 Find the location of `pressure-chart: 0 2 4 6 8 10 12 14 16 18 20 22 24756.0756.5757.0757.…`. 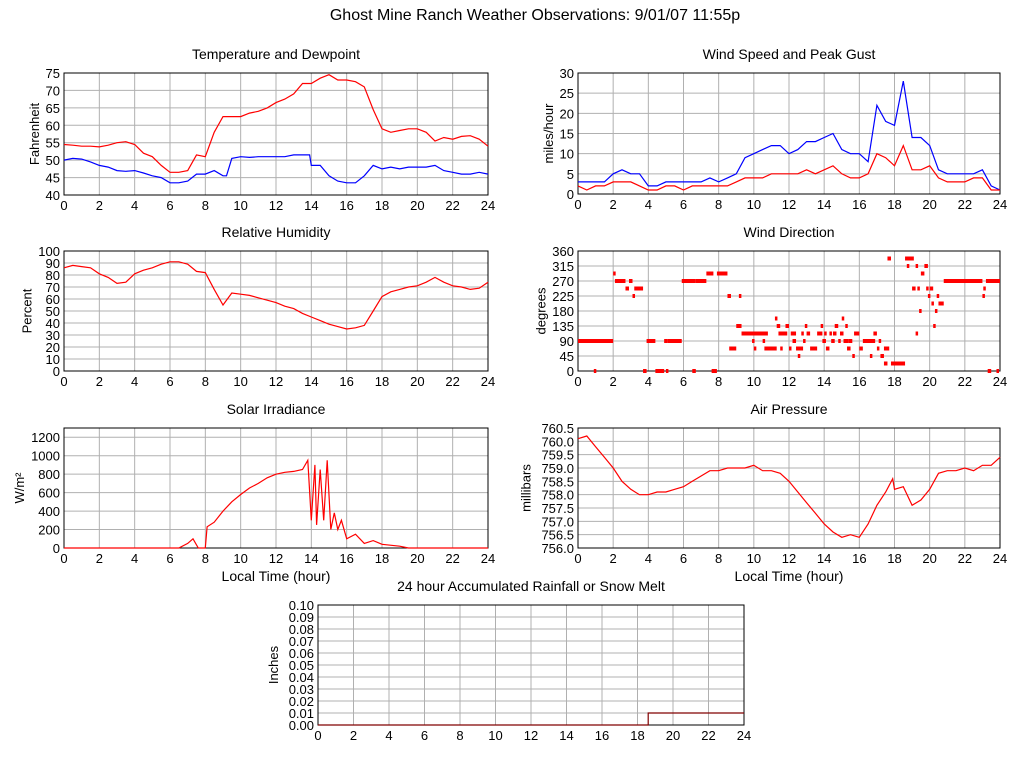

pressure-chart: 0 2 4 6 8 10 12 14 16 18 20 22 24756.0756.5757.0757.… is located at coordinates (763, 492).